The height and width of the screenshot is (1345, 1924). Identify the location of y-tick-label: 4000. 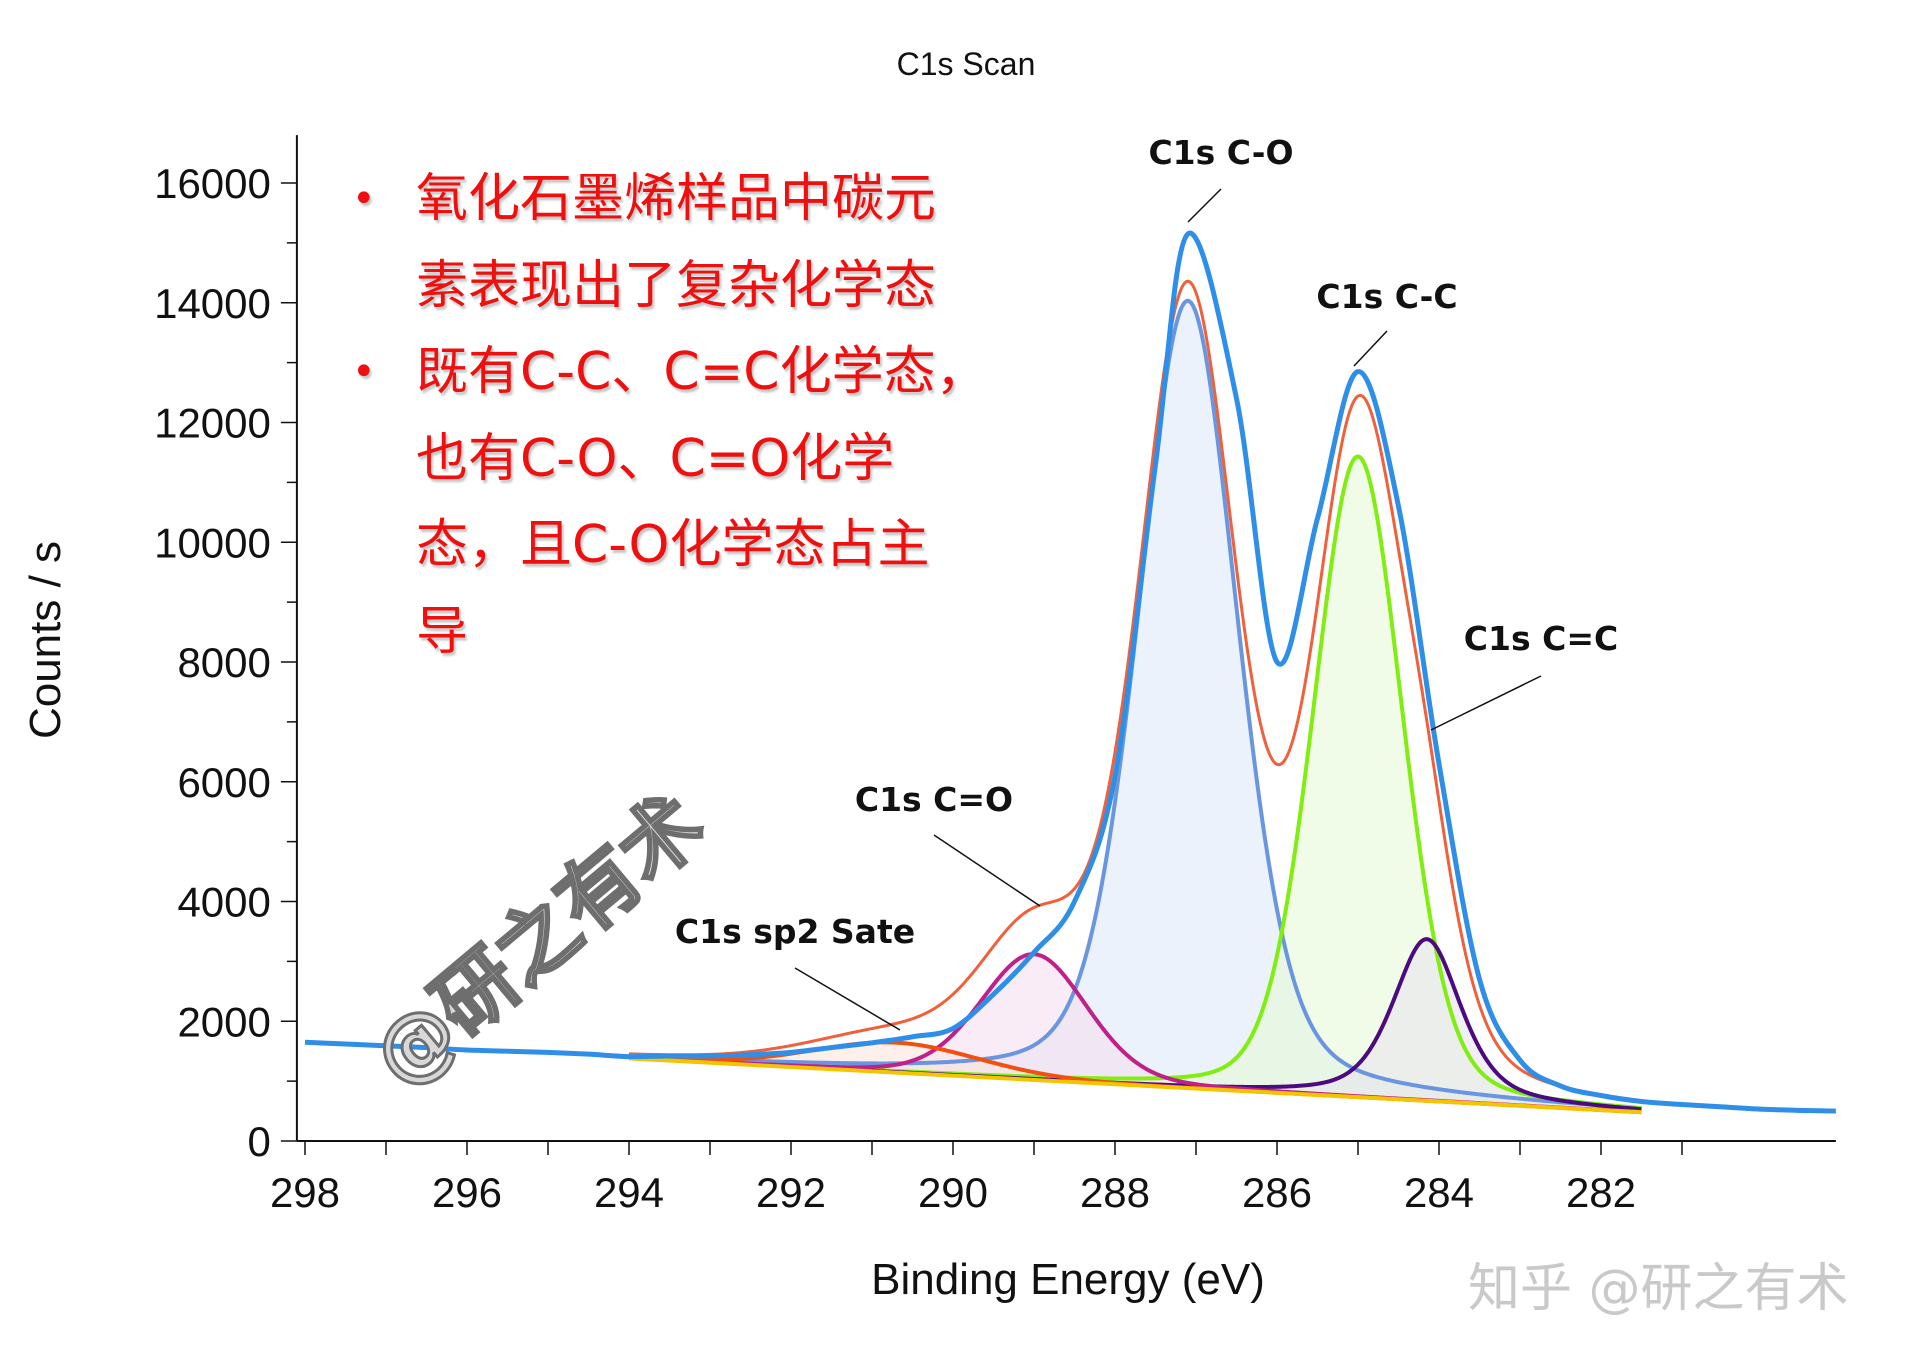
(223, 902).